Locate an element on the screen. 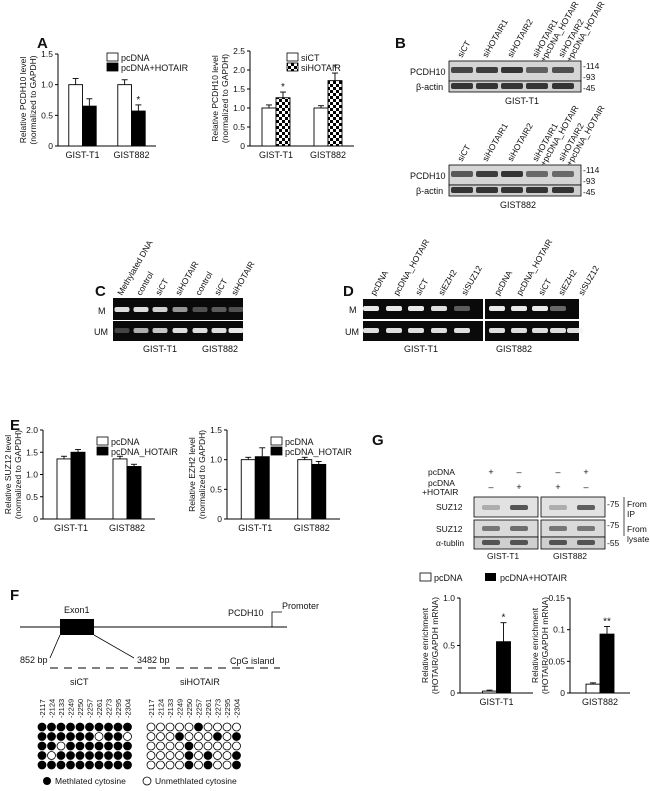 This screenshot has width=650, height=791. f-zoom-left is located at coordinates (55, 646).